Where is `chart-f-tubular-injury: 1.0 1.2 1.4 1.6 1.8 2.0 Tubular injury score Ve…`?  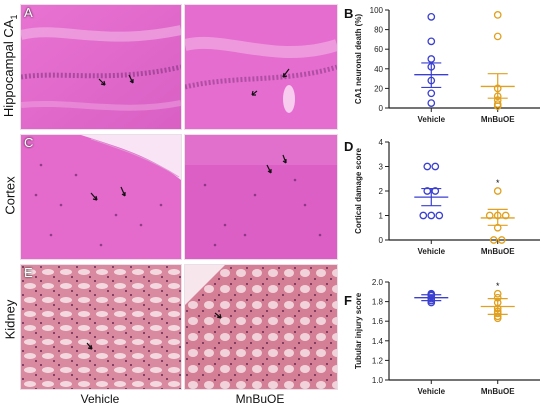 chart-f-tubular-injury: 1.0 1.2 1.4 1.6 1.8 2.0 Tubular injury score Ve… is located at coordinates (447, 337).